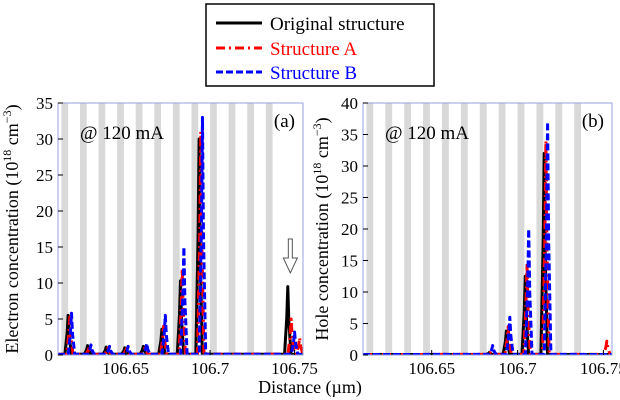 Image resolution: width=620 pixels, height=400 pixels. What do you see at coordinates (349, 103) in the screenshot?
I see `y-tick-label: 40` at bounding box center [349, 103].